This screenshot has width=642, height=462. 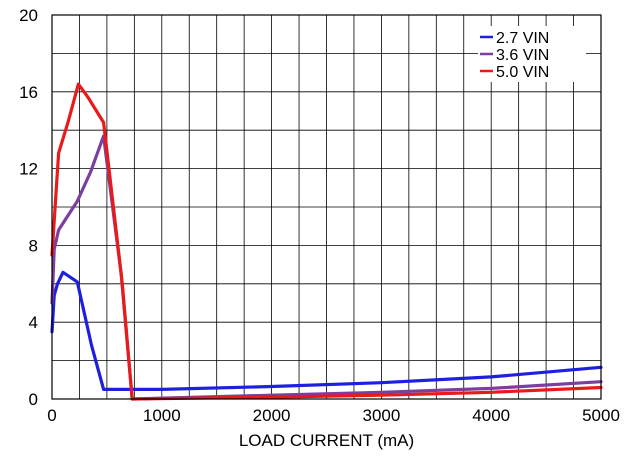 What do you see at coordinates (522, 72) in the screenshot?
I see `legend-label-3: 5.0 VIN` at bounding box center [522, 72].